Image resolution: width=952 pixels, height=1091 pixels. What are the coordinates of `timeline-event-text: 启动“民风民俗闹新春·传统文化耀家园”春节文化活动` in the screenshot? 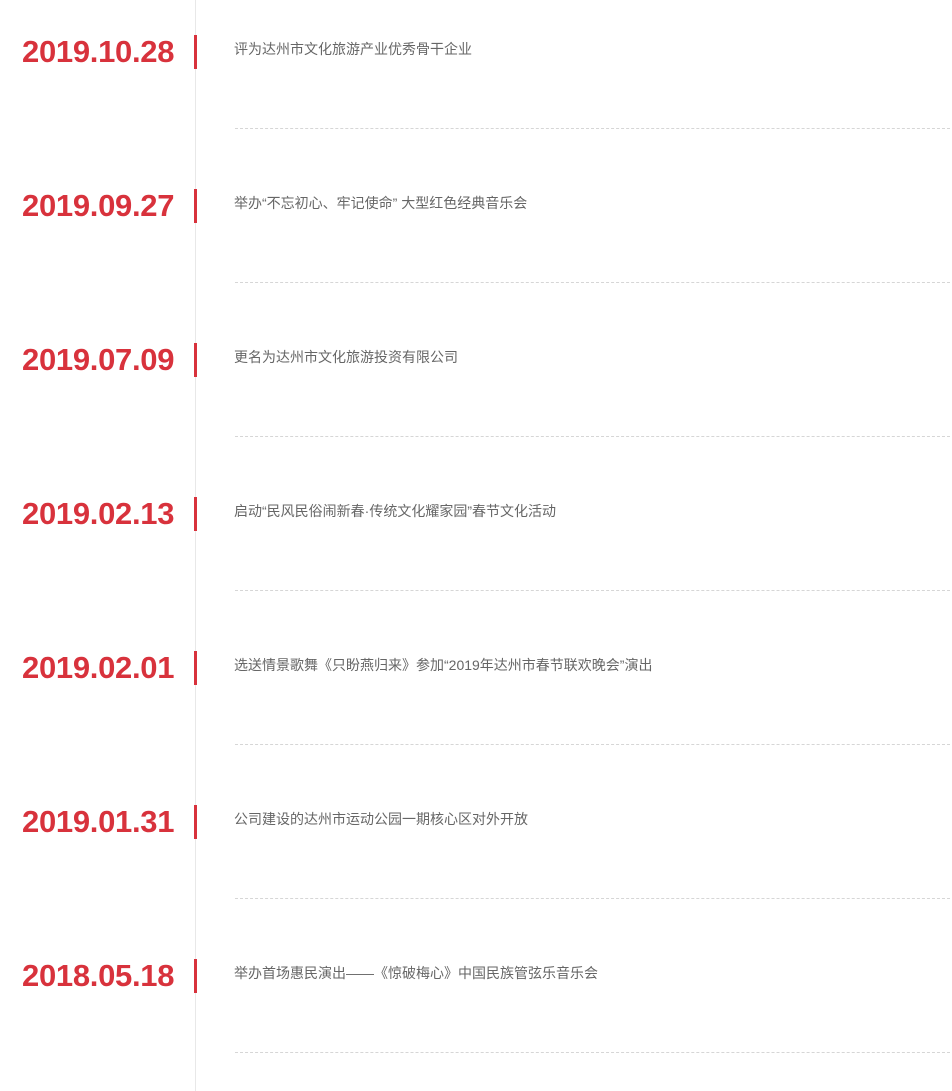 It's located at (395, 511).